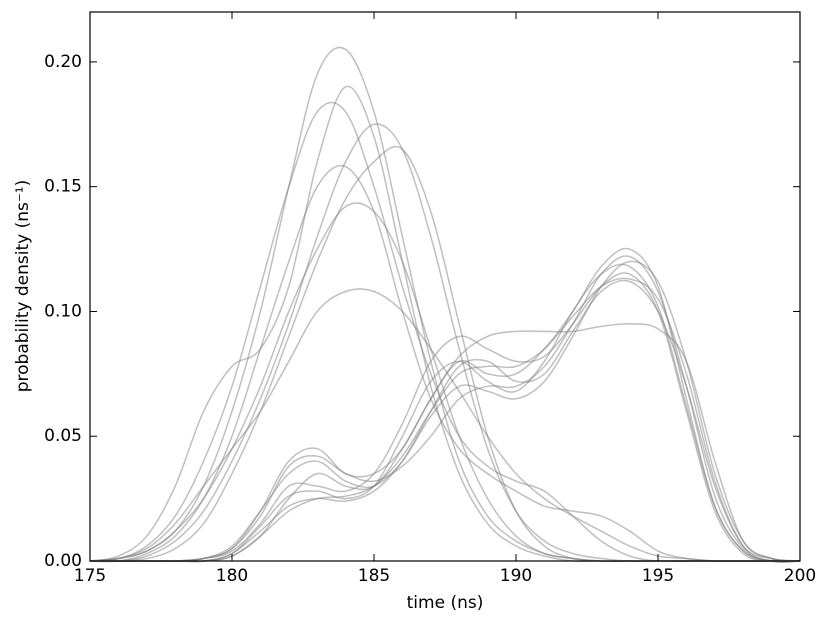 The width and height of the screenshot is (830, 624). What do you see at coordinates (516, 576) in the screenshot?
I see `x-tick-label: 190` at bounding box center [516, 576].